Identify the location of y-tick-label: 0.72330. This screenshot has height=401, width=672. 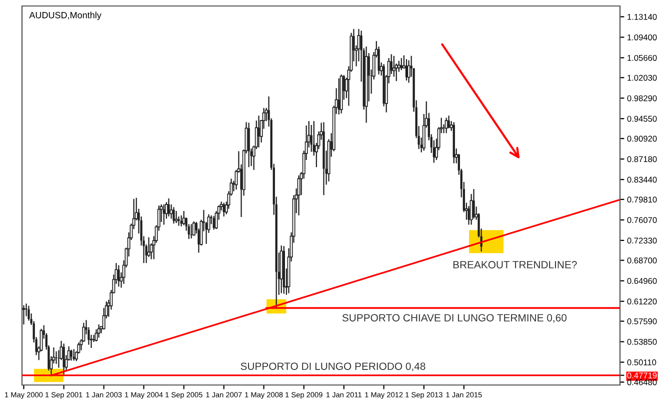
(642, 241).